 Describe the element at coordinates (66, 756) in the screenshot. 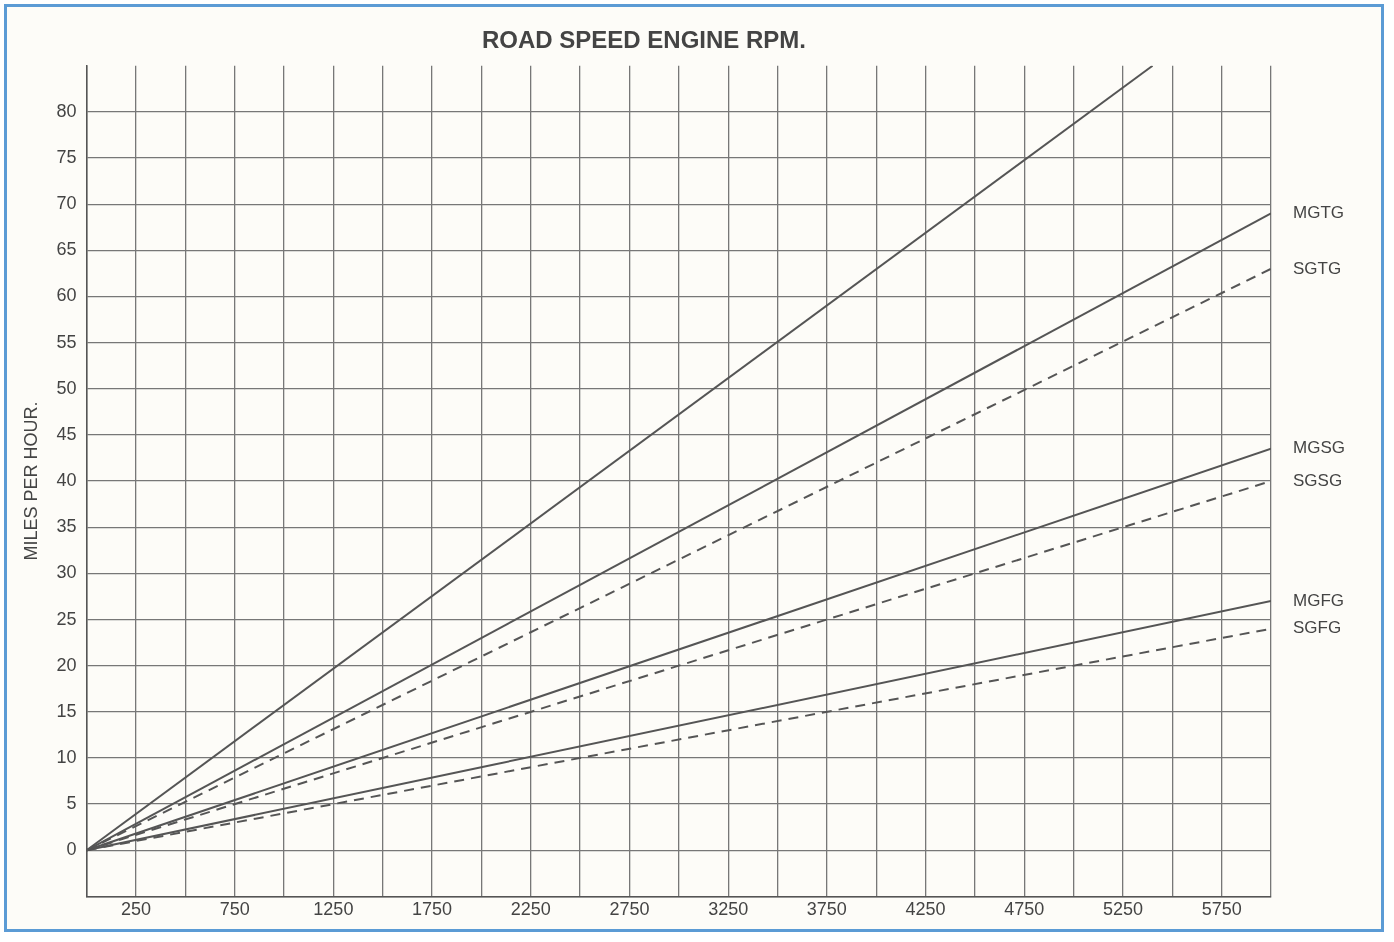

I see `y-tick-label: 10` at that location.